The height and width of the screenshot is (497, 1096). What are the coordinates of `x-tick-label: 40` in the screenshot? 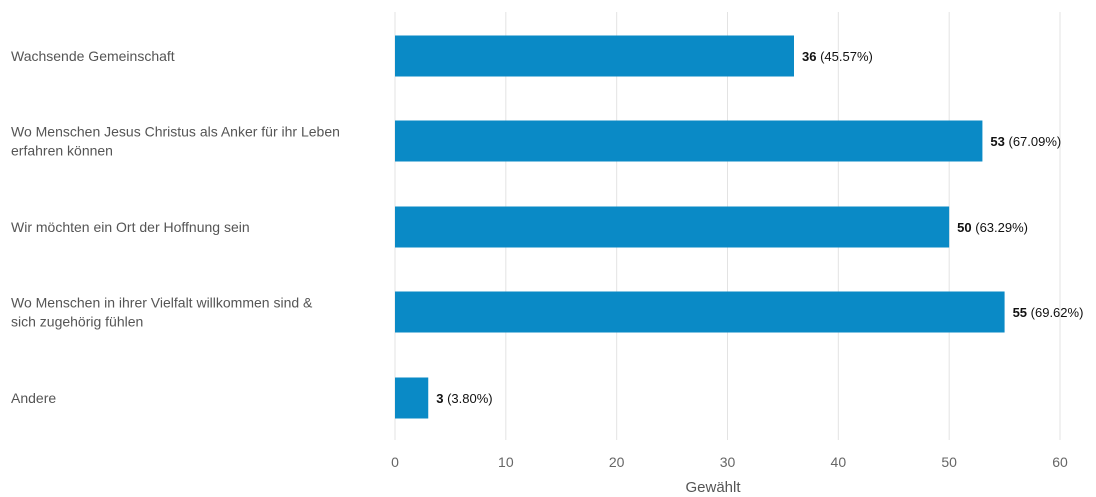 It's located at (839, 462).